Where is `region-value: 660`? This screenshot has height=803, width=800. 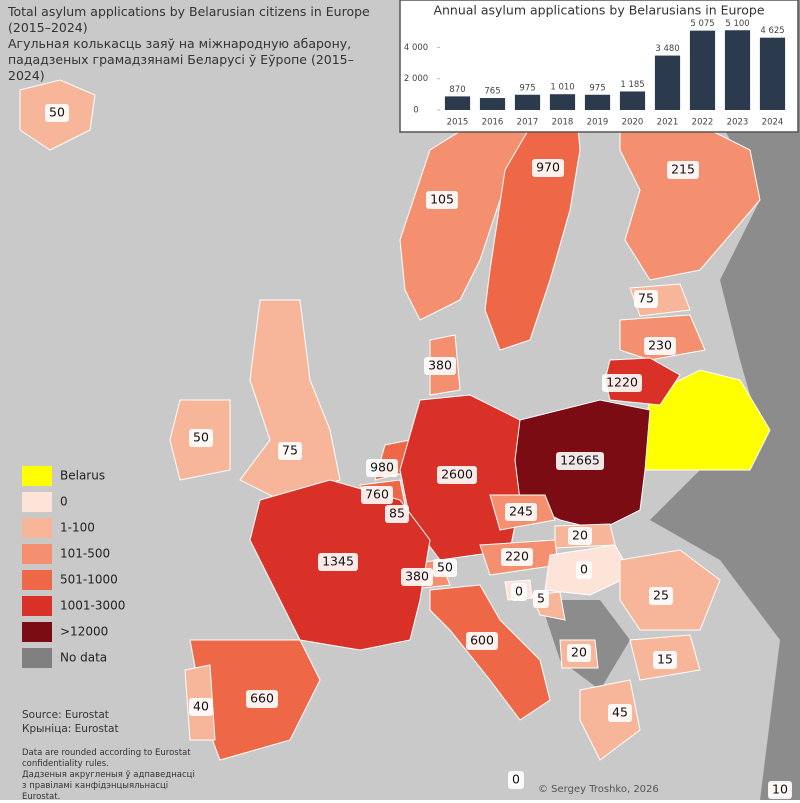 region-value: 660 is located at coordinates (262, 698).